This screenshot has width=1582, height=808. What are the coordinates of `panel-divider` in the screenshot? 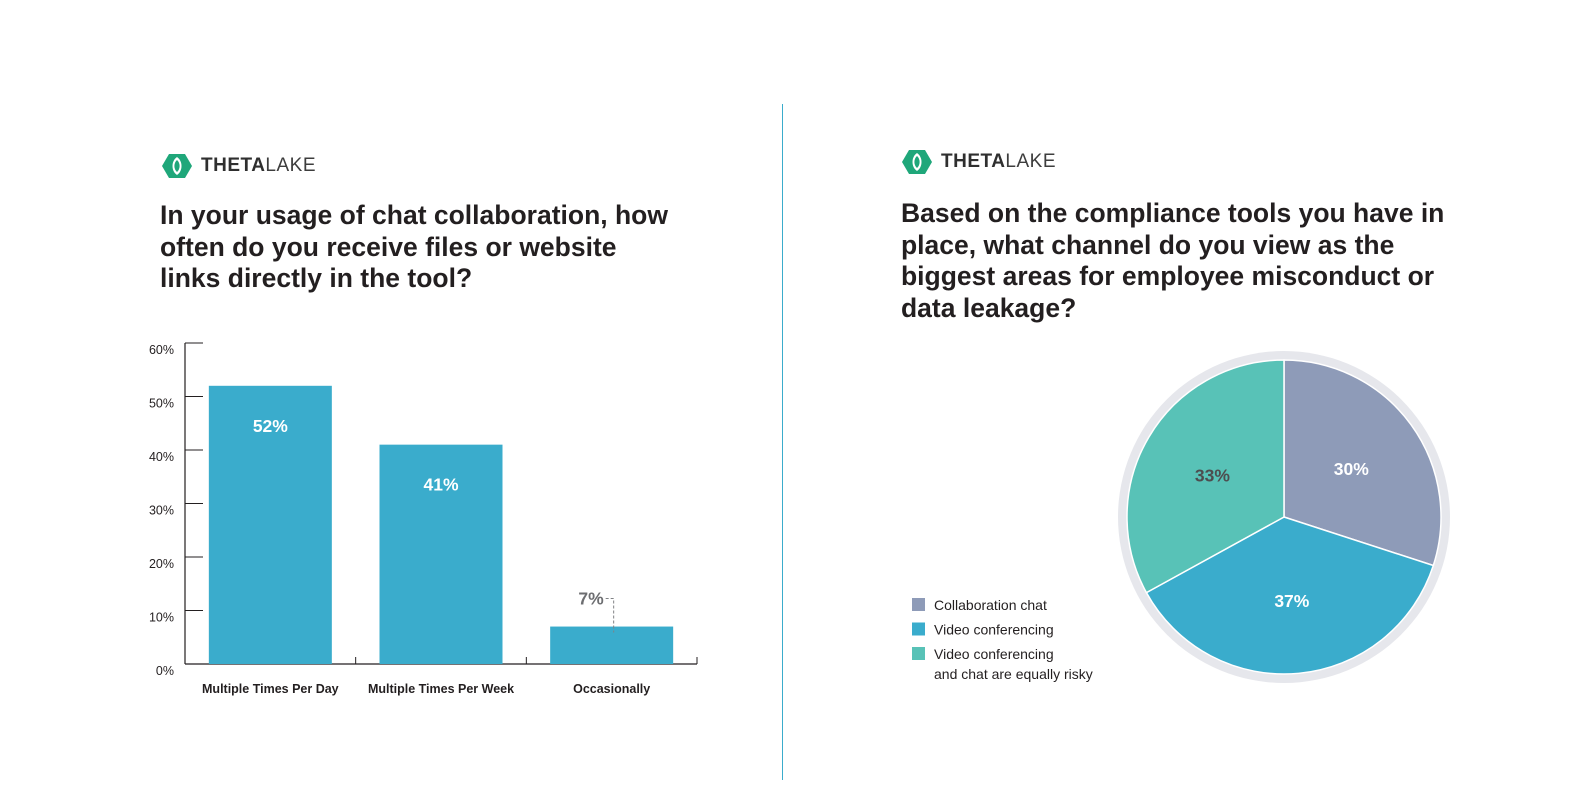 It's located at (782, 442).